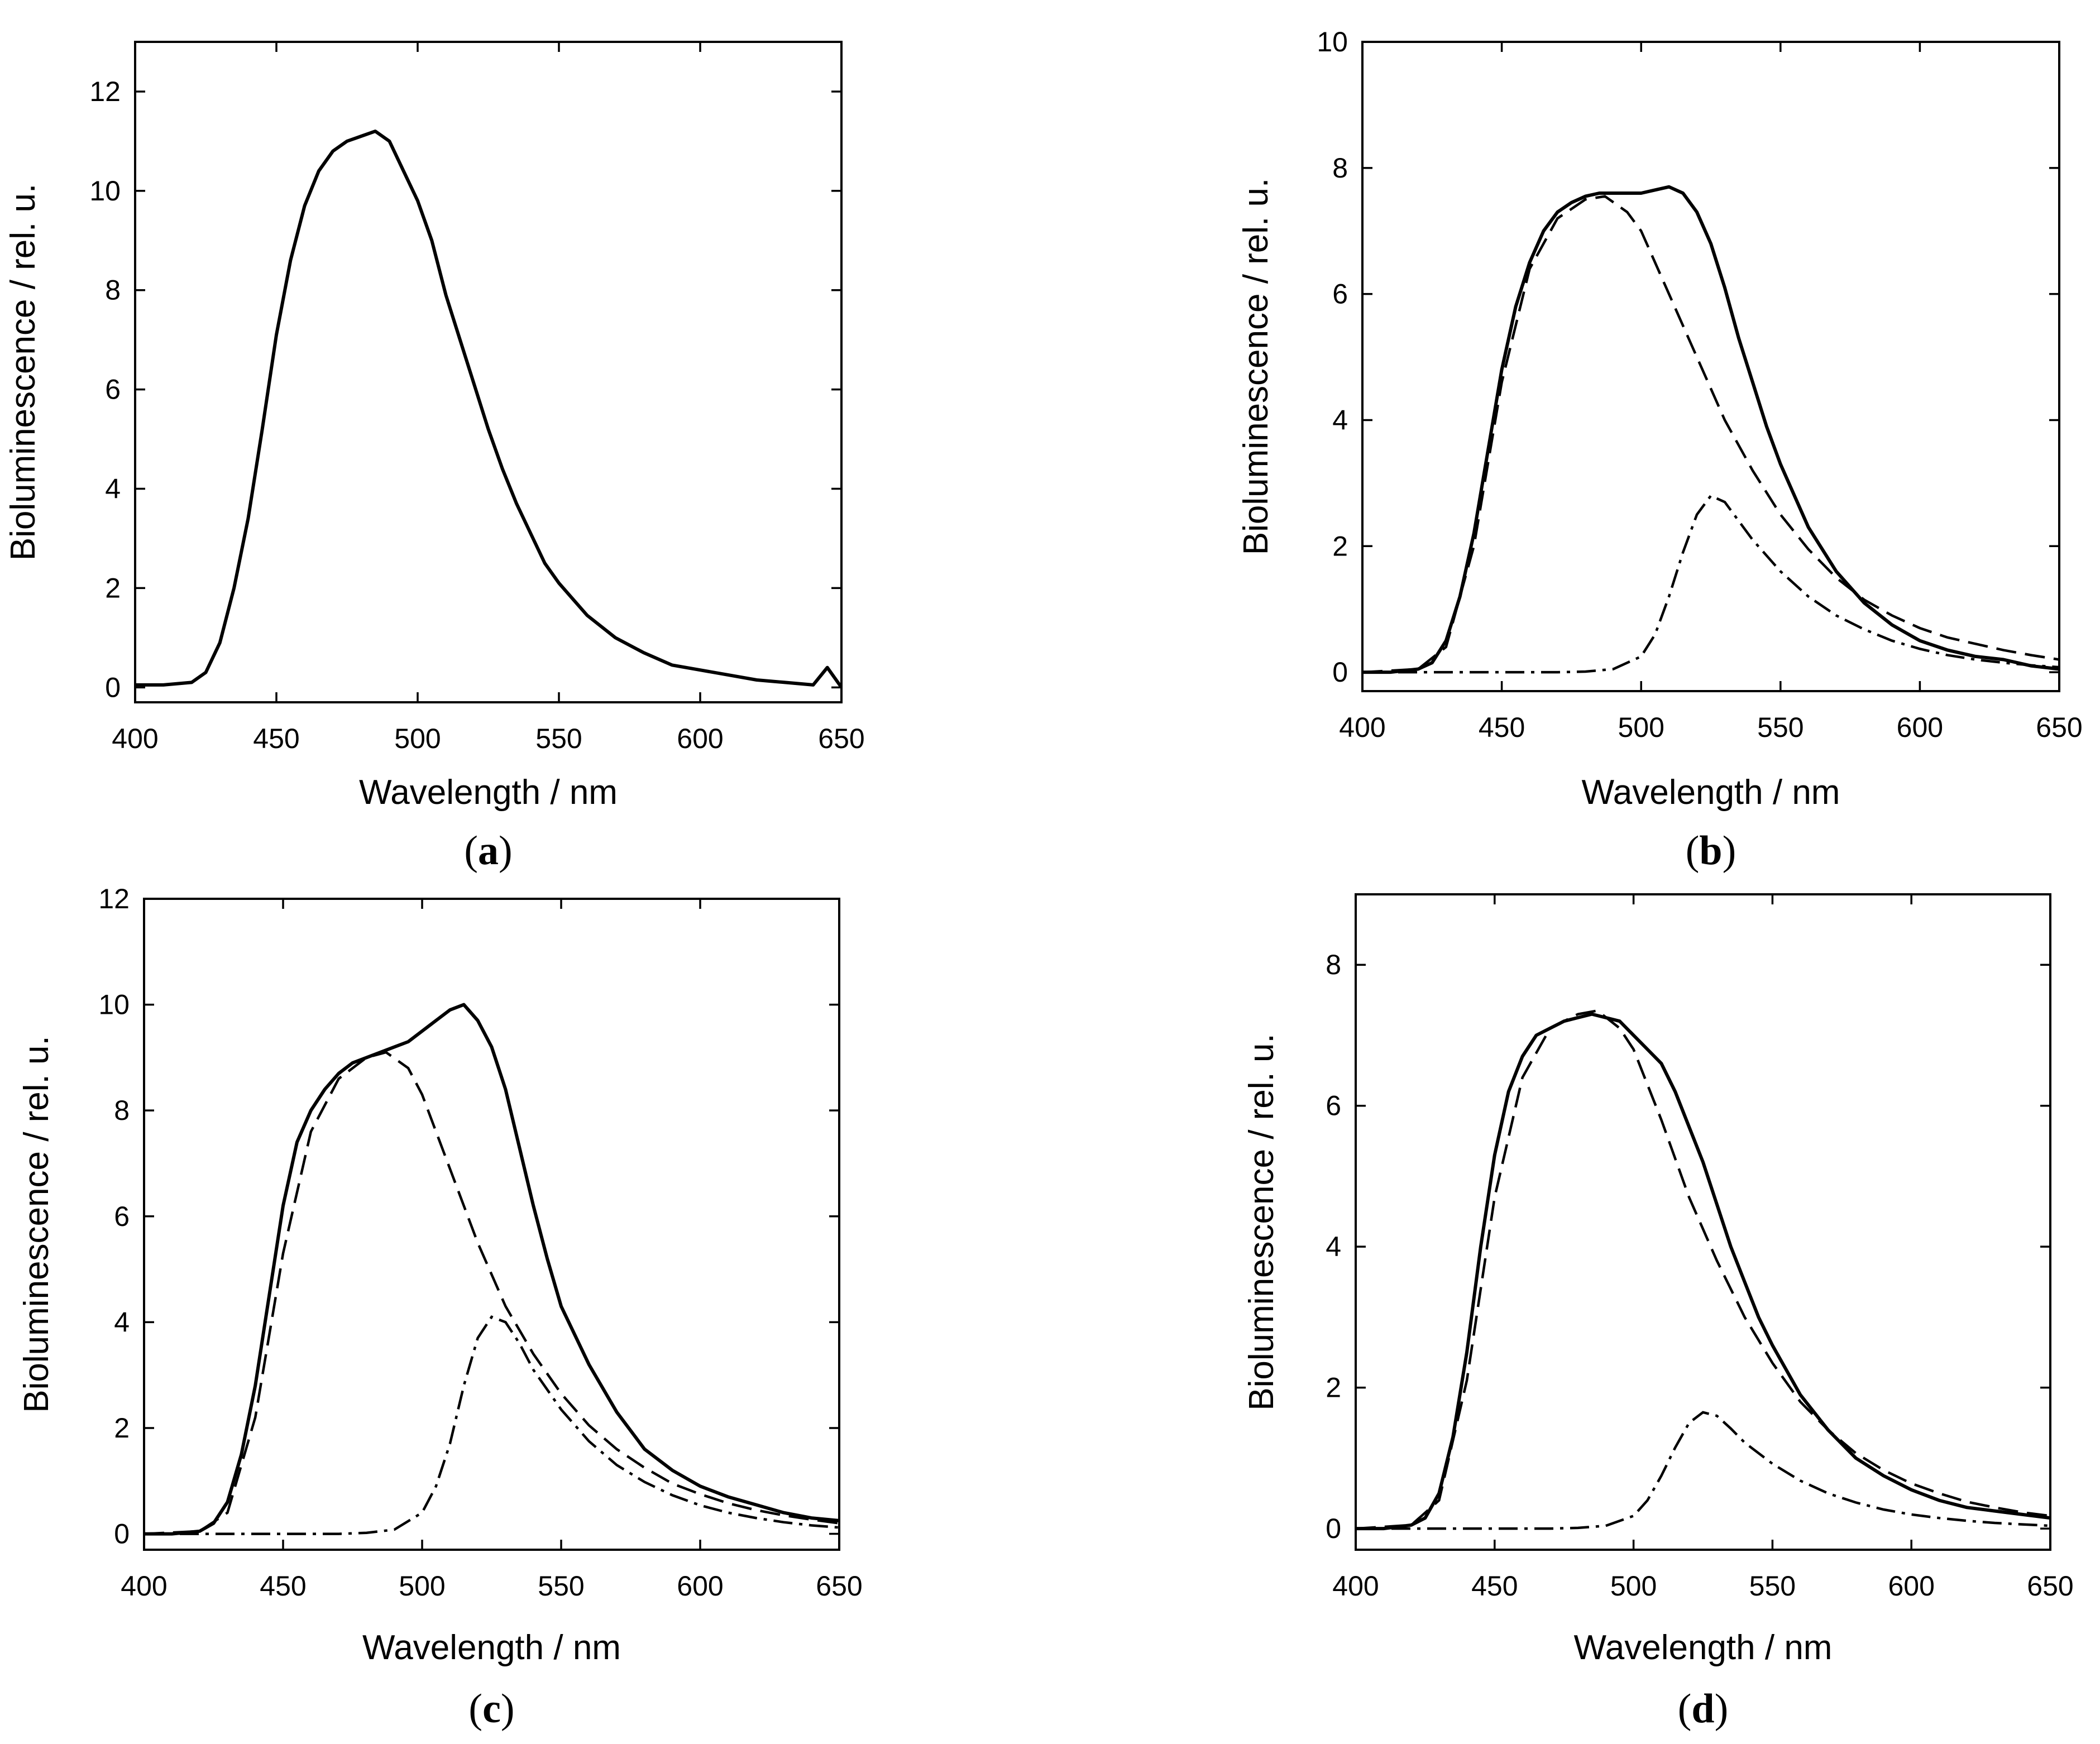 The height and width of the screenshot is (1744, 2100). I want to click on panel-caption-letter: c, so click(491, 1709).